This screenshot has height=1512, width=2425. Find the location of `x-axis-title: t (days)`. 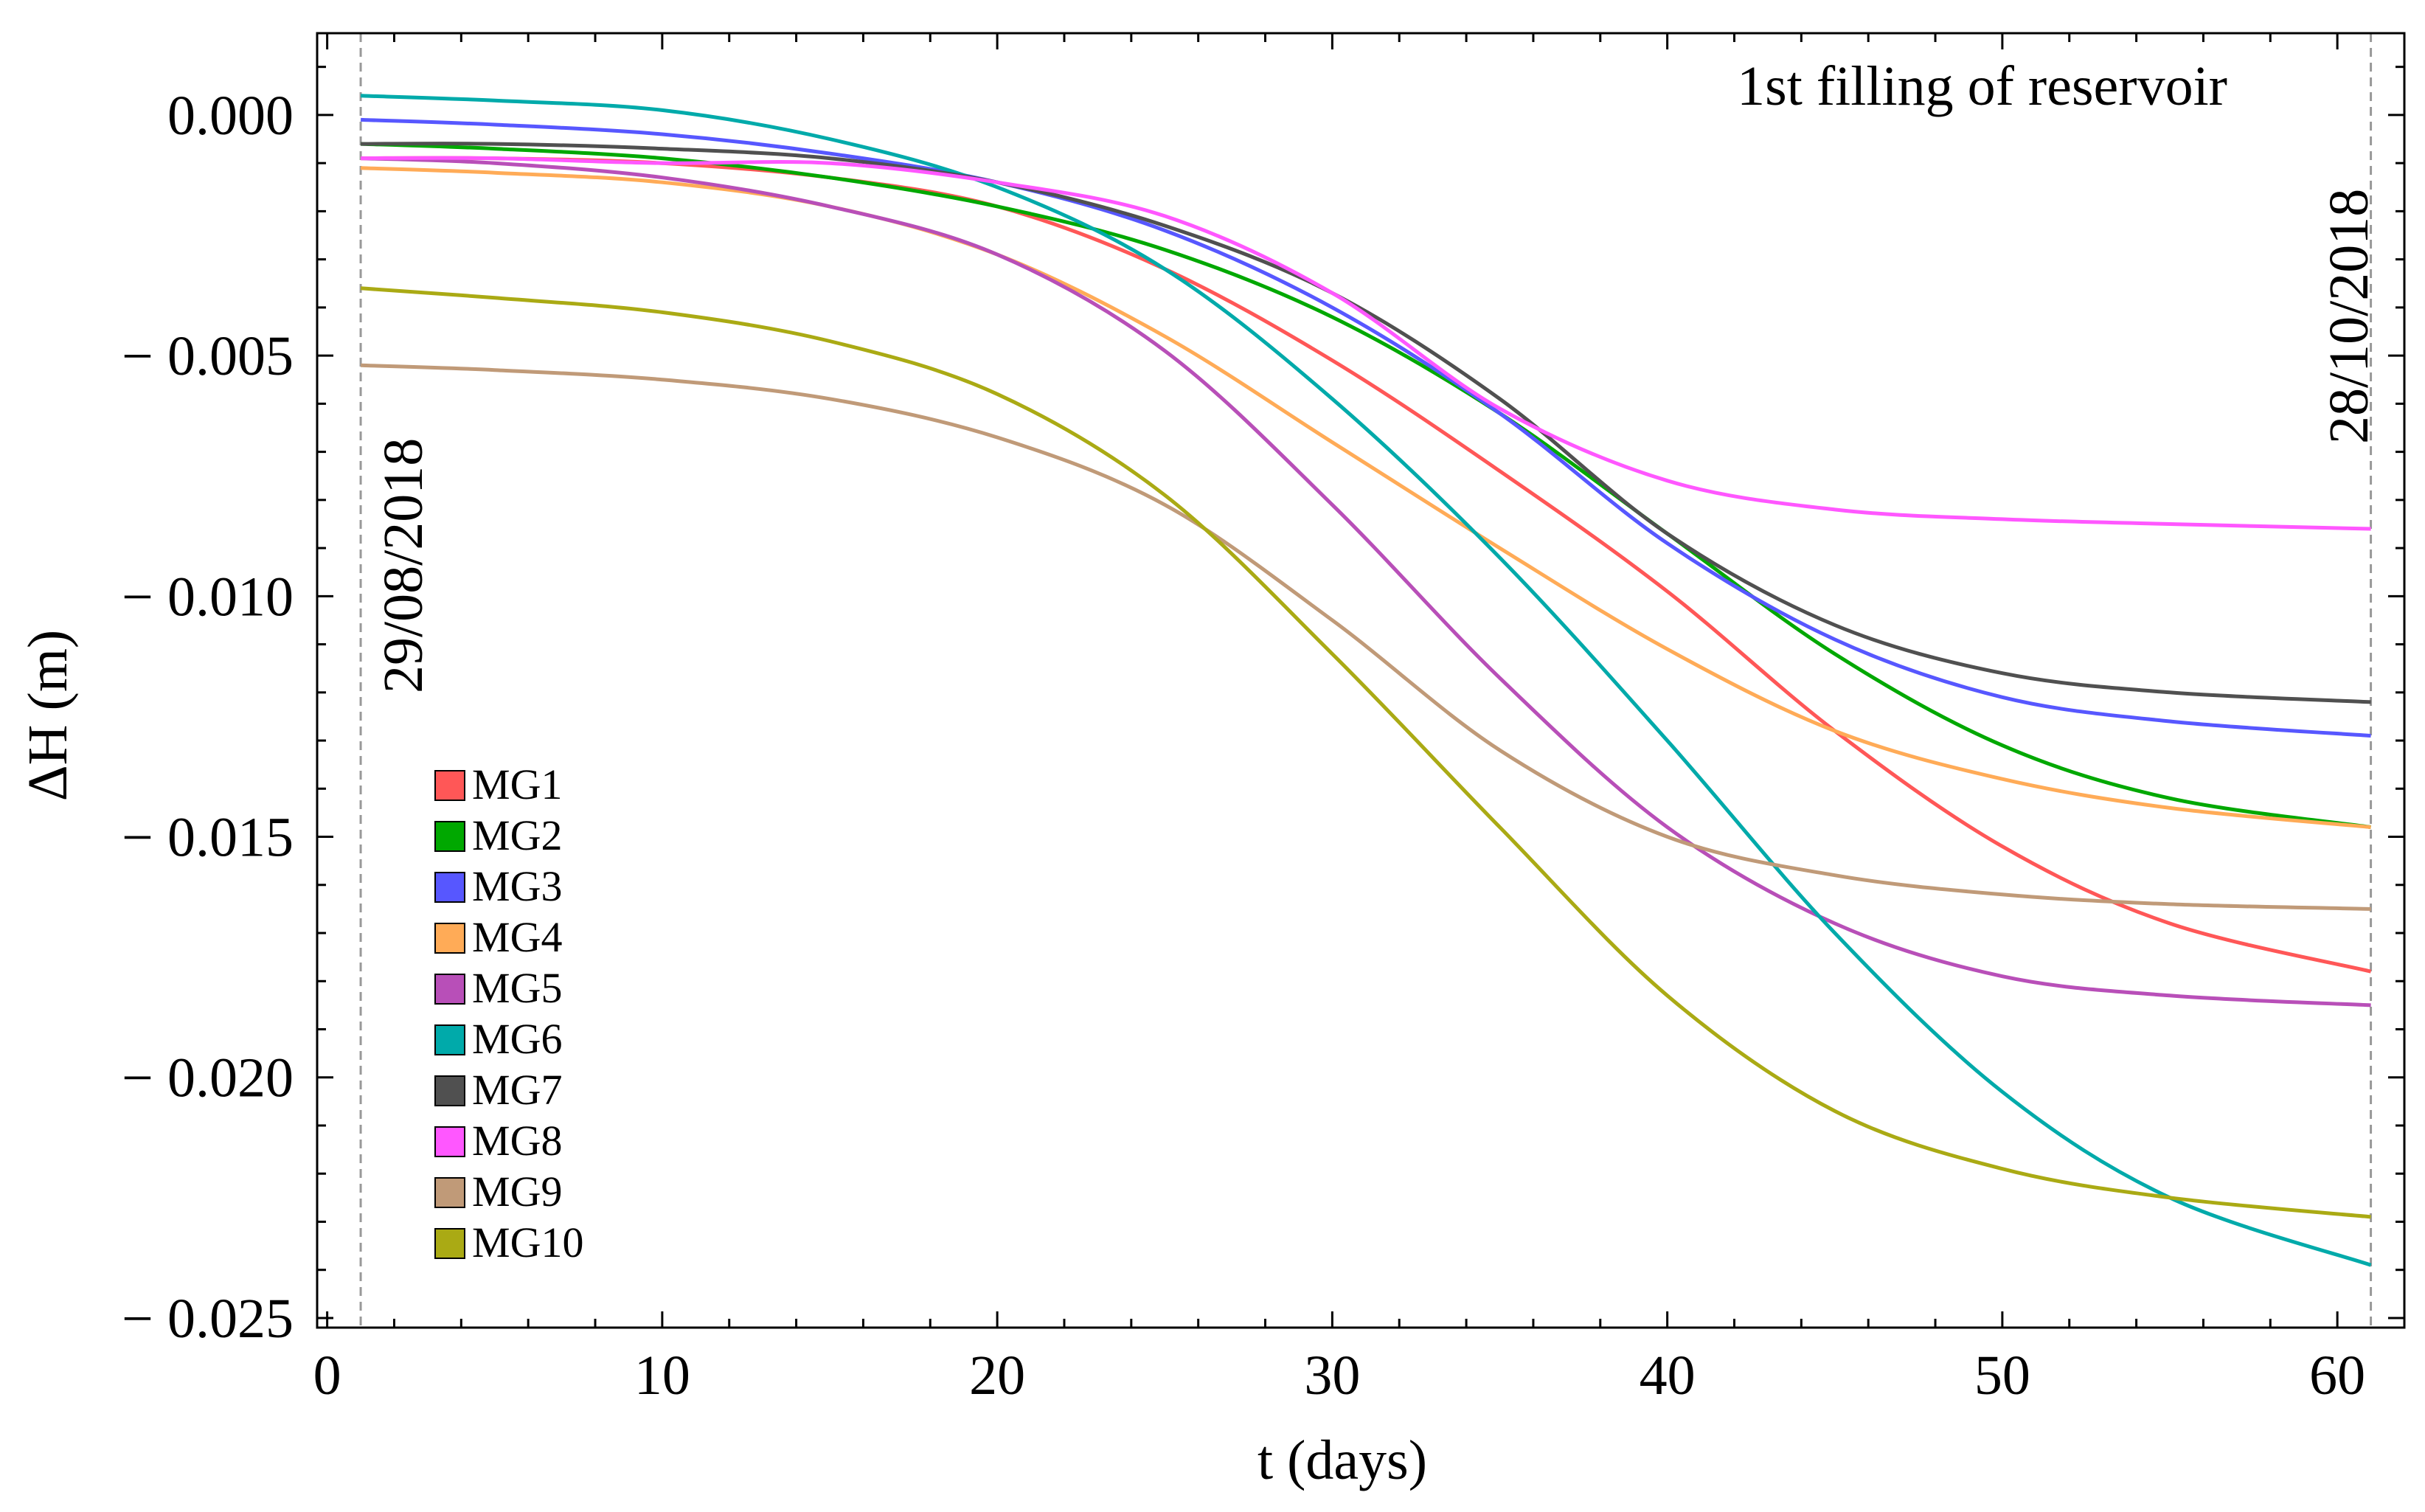

x-axis-title: t (days) is located at coordinates (1342, 1460).